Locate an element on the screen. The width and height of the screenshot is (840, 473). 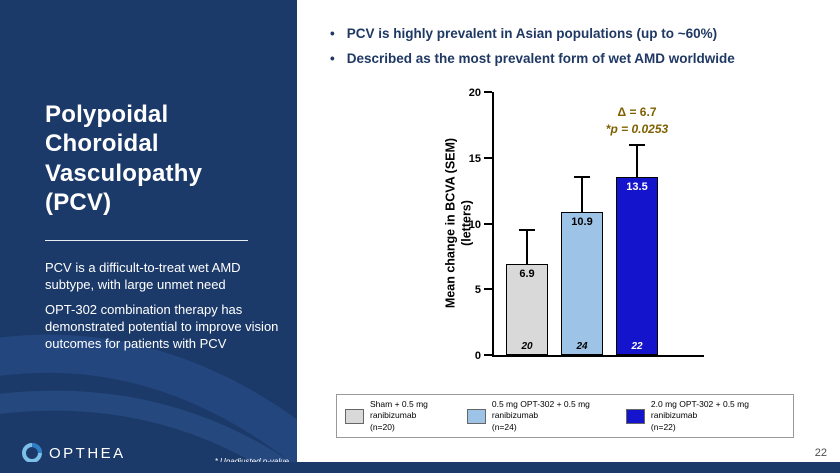
bar-value-label: 10.9 is located at coordinates (582, 221).